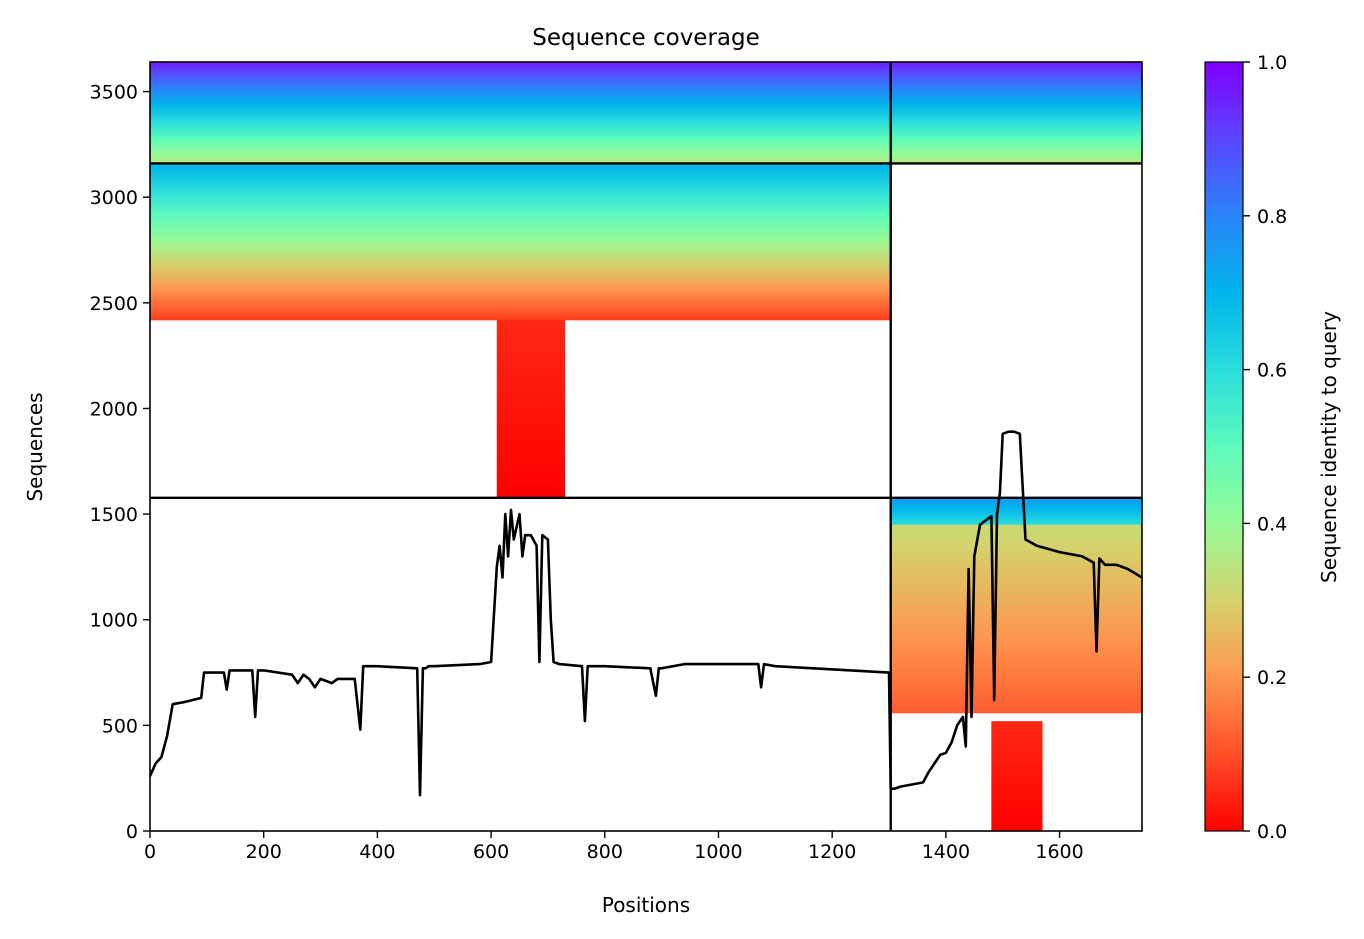  What do you see at coordinates (120, 726) in the screenshot?
I see `y-tick-label: 500` at bounding box center [120, 726].